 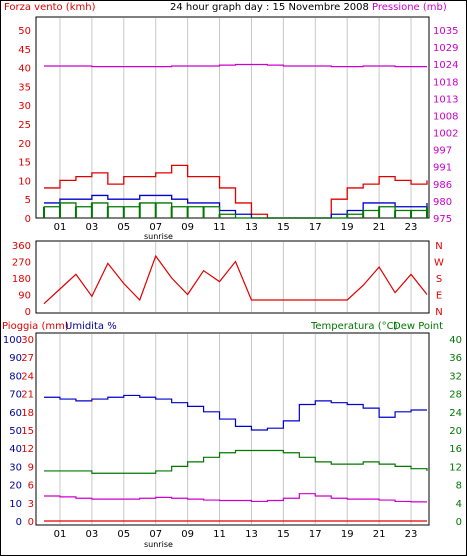 I want to click on dew-point-axis-title: Dew Point, so click(x=418, y=326).